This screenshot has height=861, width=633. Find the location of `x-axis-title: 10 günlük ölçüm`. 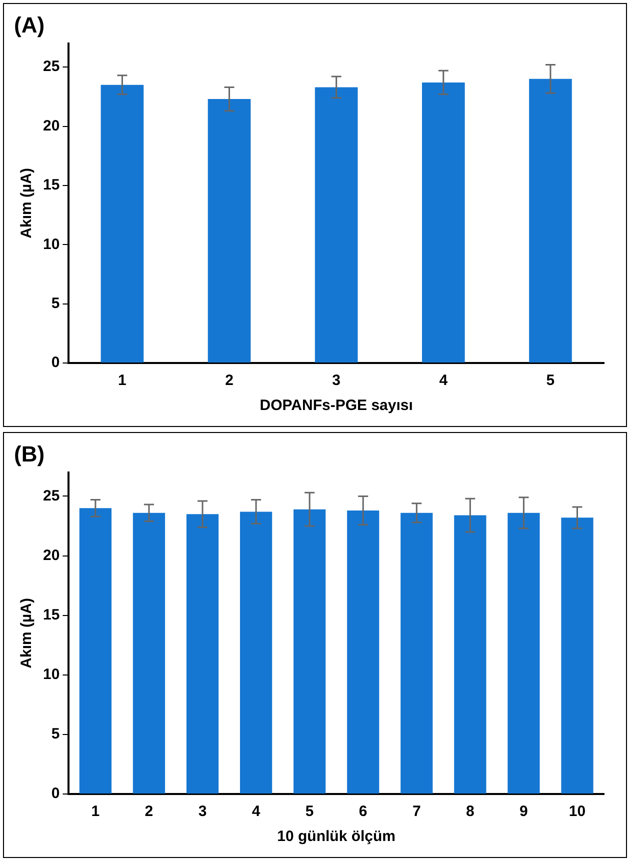

x-axis-title: 10 günlük ölçüm is located at coordinates (336, 837).